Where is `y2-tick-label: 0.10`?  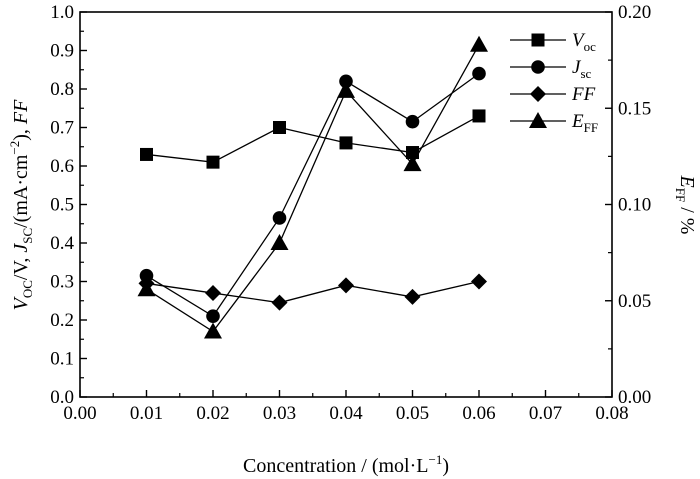
y2-tick-label: 0.10 is located at coordinates (634, 205).